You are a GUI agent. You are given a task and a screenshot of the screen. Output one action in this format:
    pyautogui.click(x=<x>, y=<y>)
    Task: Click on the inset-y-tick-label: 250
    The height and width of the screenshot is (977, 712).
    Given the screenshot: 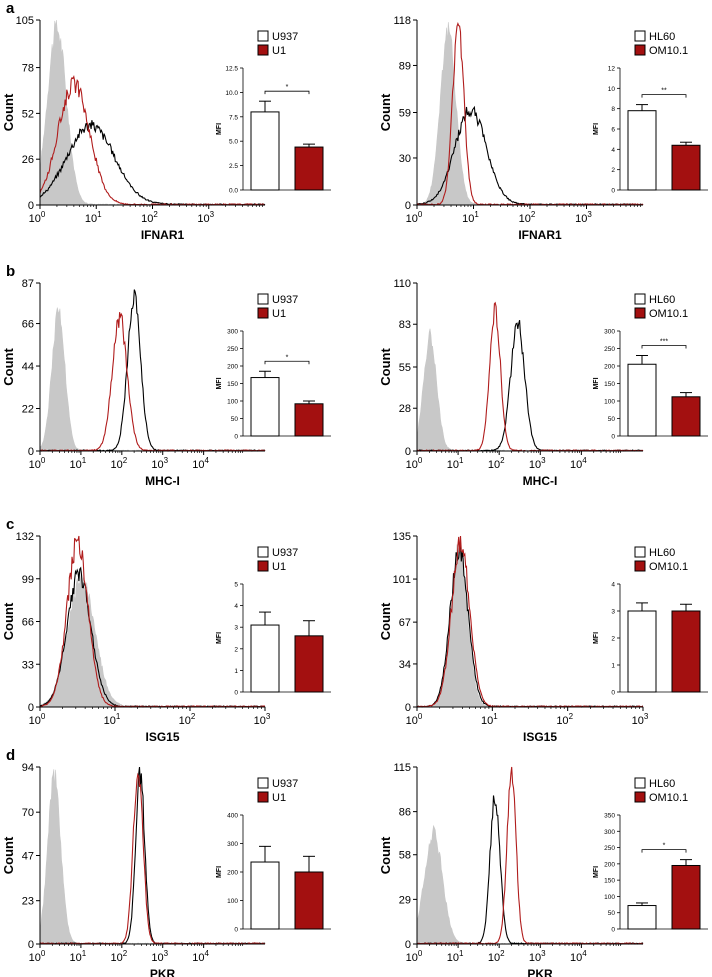 What is the action you would take?
    pyautogui.click(x=609, y=349)
    